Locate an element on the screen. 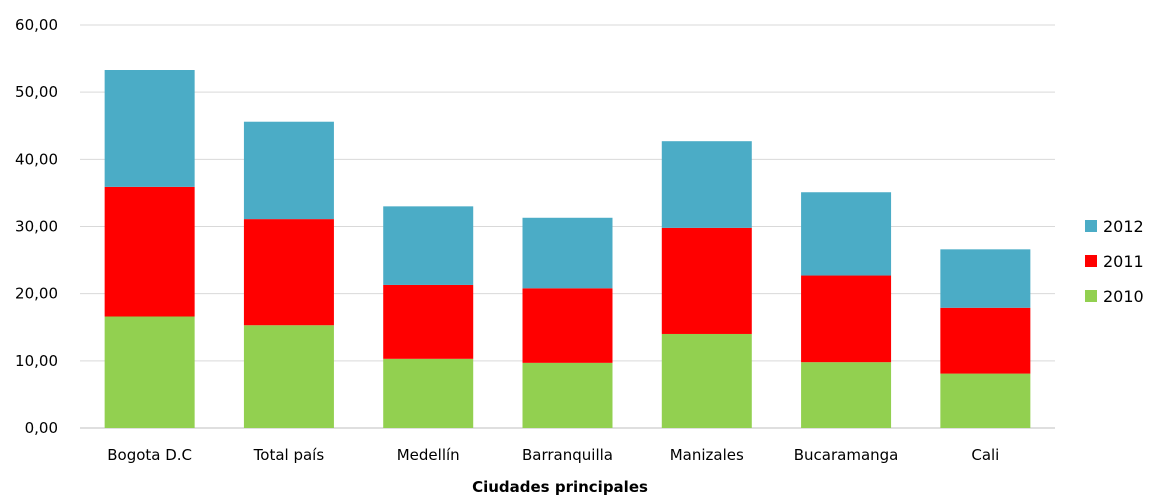  y-tick-label: 10,00 is located at coordinates (36, 361).